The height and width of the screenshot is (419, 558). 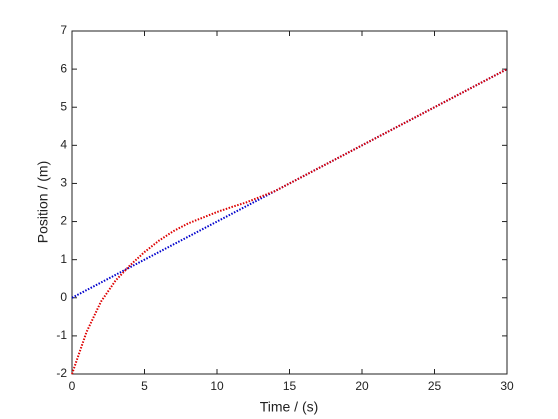 I want to click on y-tick-label: 2, so click(x=63, y=221).